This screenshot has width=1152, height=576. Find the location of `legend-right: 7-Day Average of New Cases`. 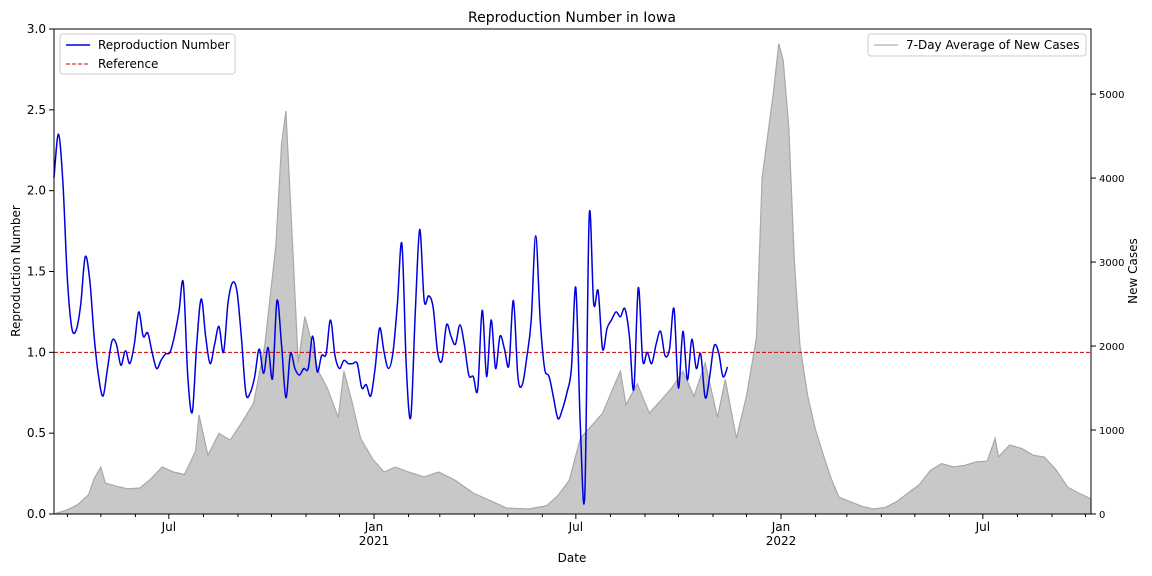

legend-right: 7-Day Average of New Cases is located at coordinates (977, 45).